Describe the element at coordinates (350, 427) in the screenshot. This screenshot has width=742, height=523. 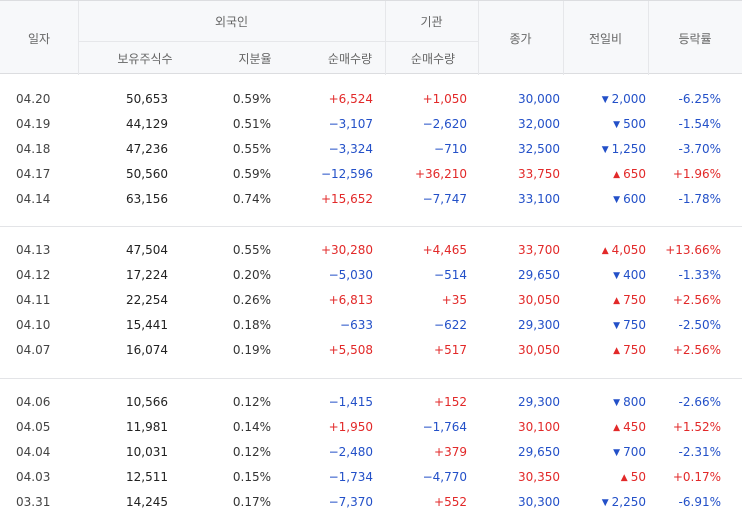
I see `foreign-net-cell: +1,950` at that location.